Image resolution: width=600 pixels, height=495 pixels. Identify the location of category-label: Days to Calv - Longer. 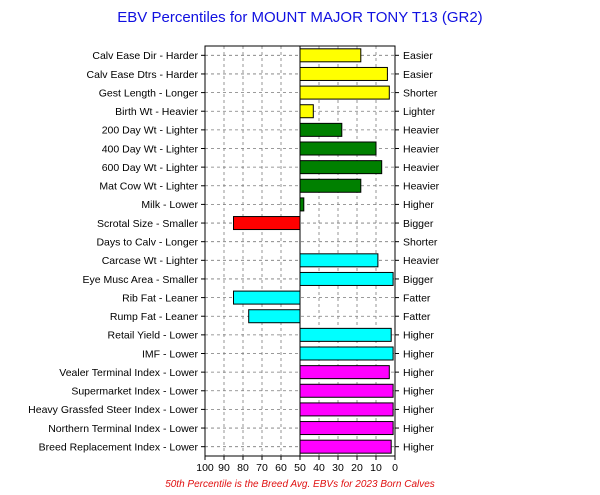
(147, 242).